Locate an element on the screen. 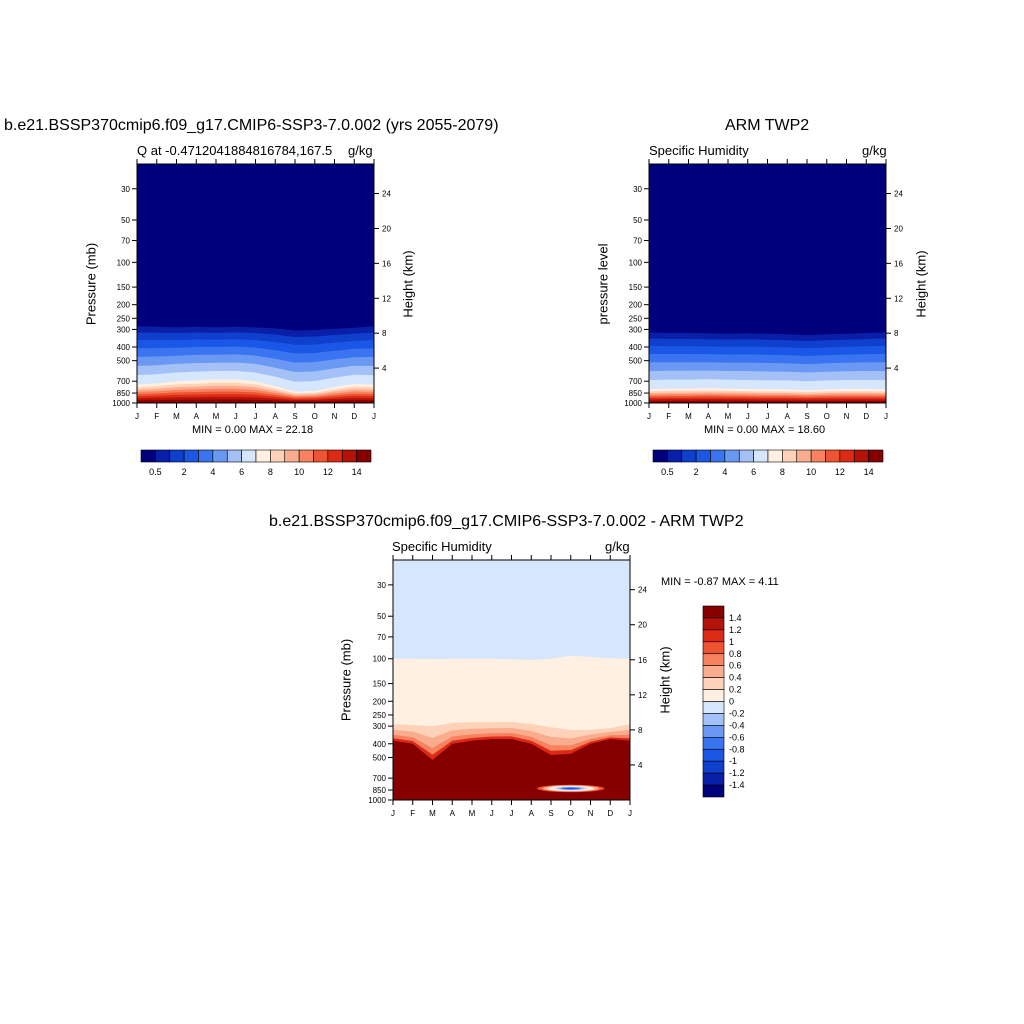 This screenshot has width=1024, height=1024. panel3-colorbar-label: 0 is located at coordinates (731, 702).